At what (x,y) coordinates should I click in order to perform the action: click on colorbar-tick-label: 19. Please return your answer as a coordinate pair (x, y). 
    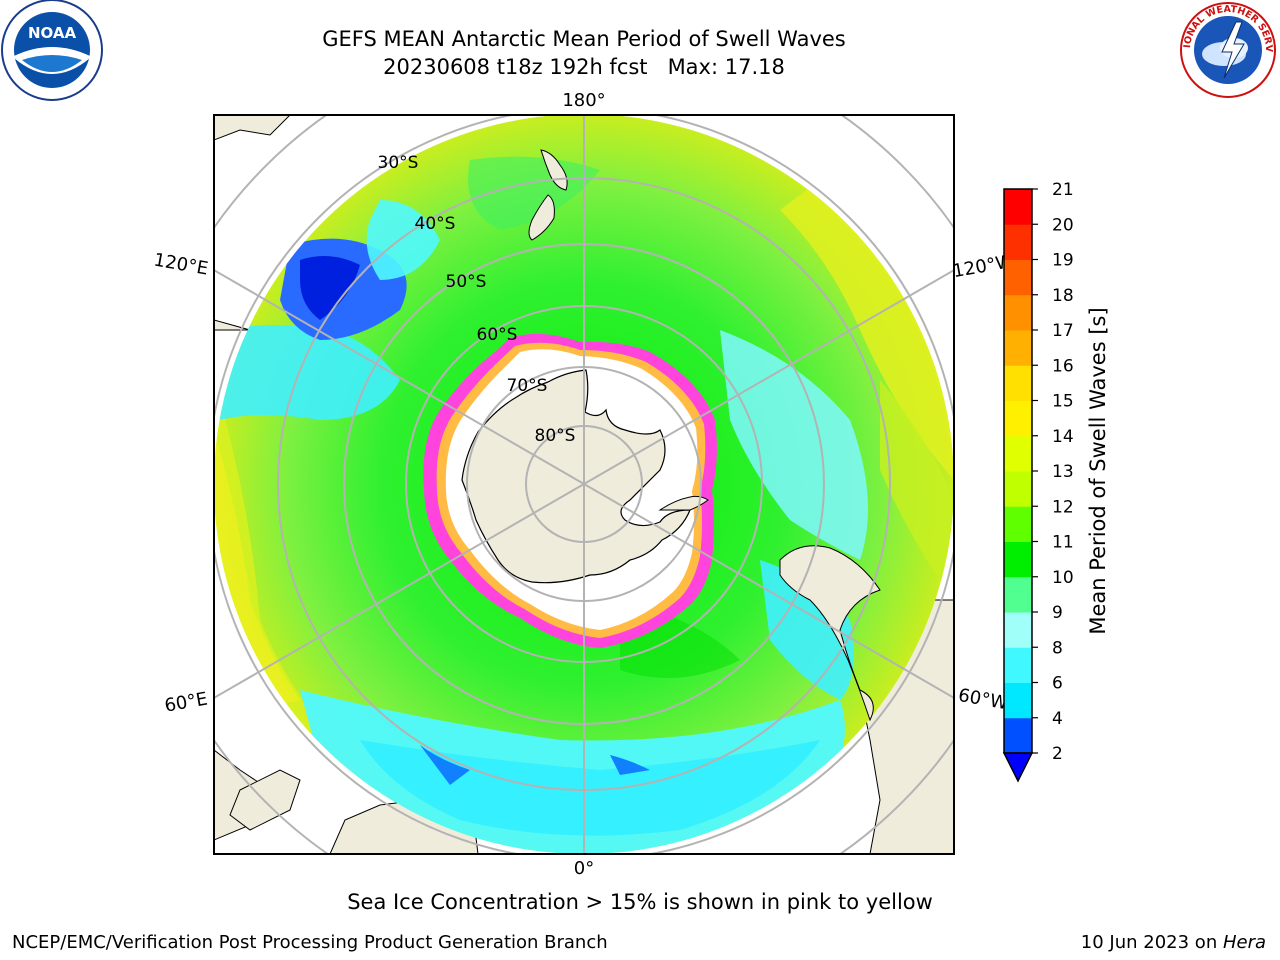
    Looking at the image, I should click on (1063, 261).